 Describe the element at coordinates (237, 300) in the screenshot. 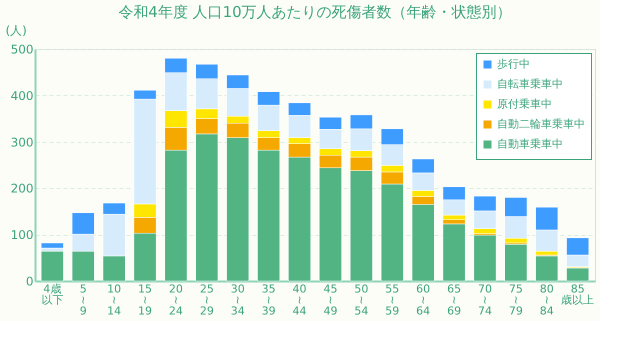

I see `x-tick-label: 30 ≀ 34` at that location.